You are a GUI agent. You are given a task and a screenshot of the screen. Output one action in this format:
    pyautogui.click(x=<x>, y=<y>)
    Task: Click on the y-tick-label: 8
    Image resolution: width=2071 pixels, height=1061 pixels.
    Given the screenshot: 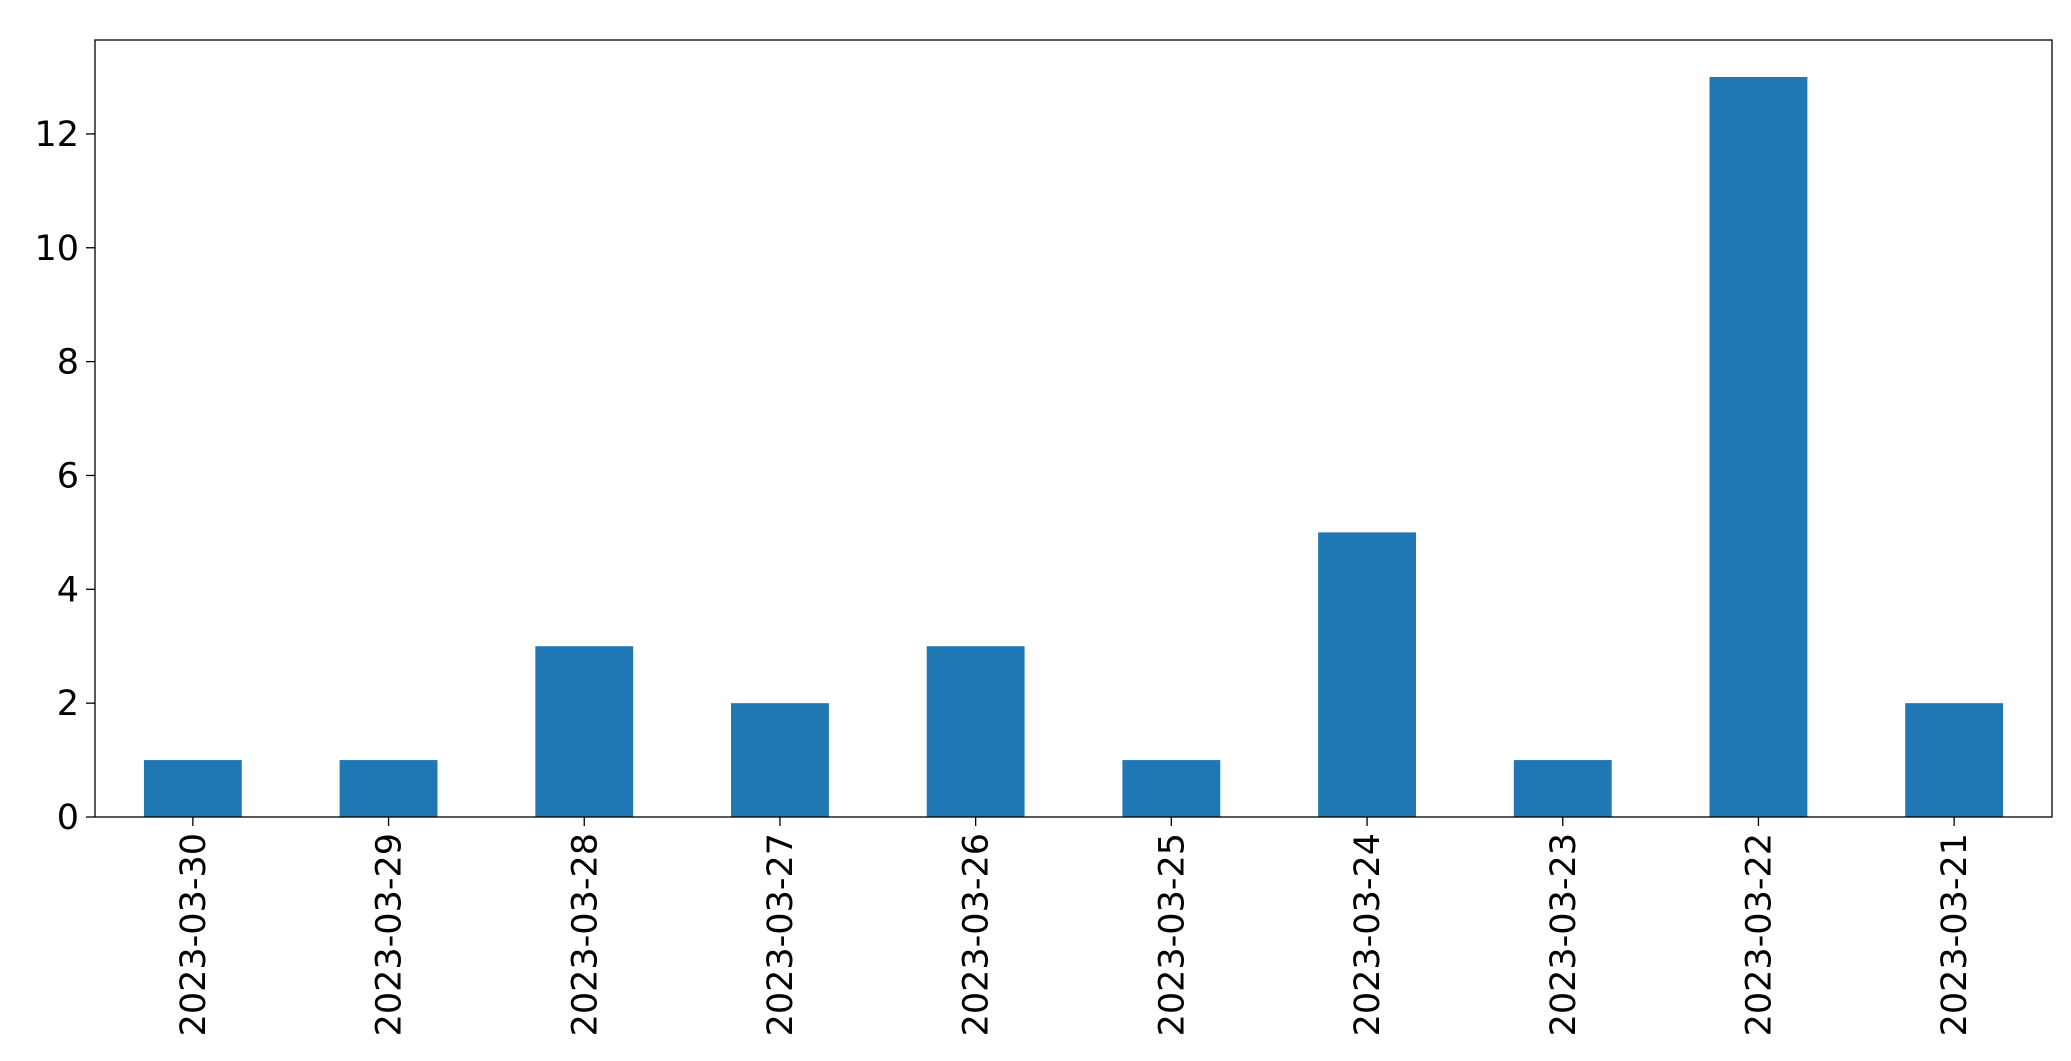 What is the action you would take?
    pyautogui.click(x=68, y=363)
    